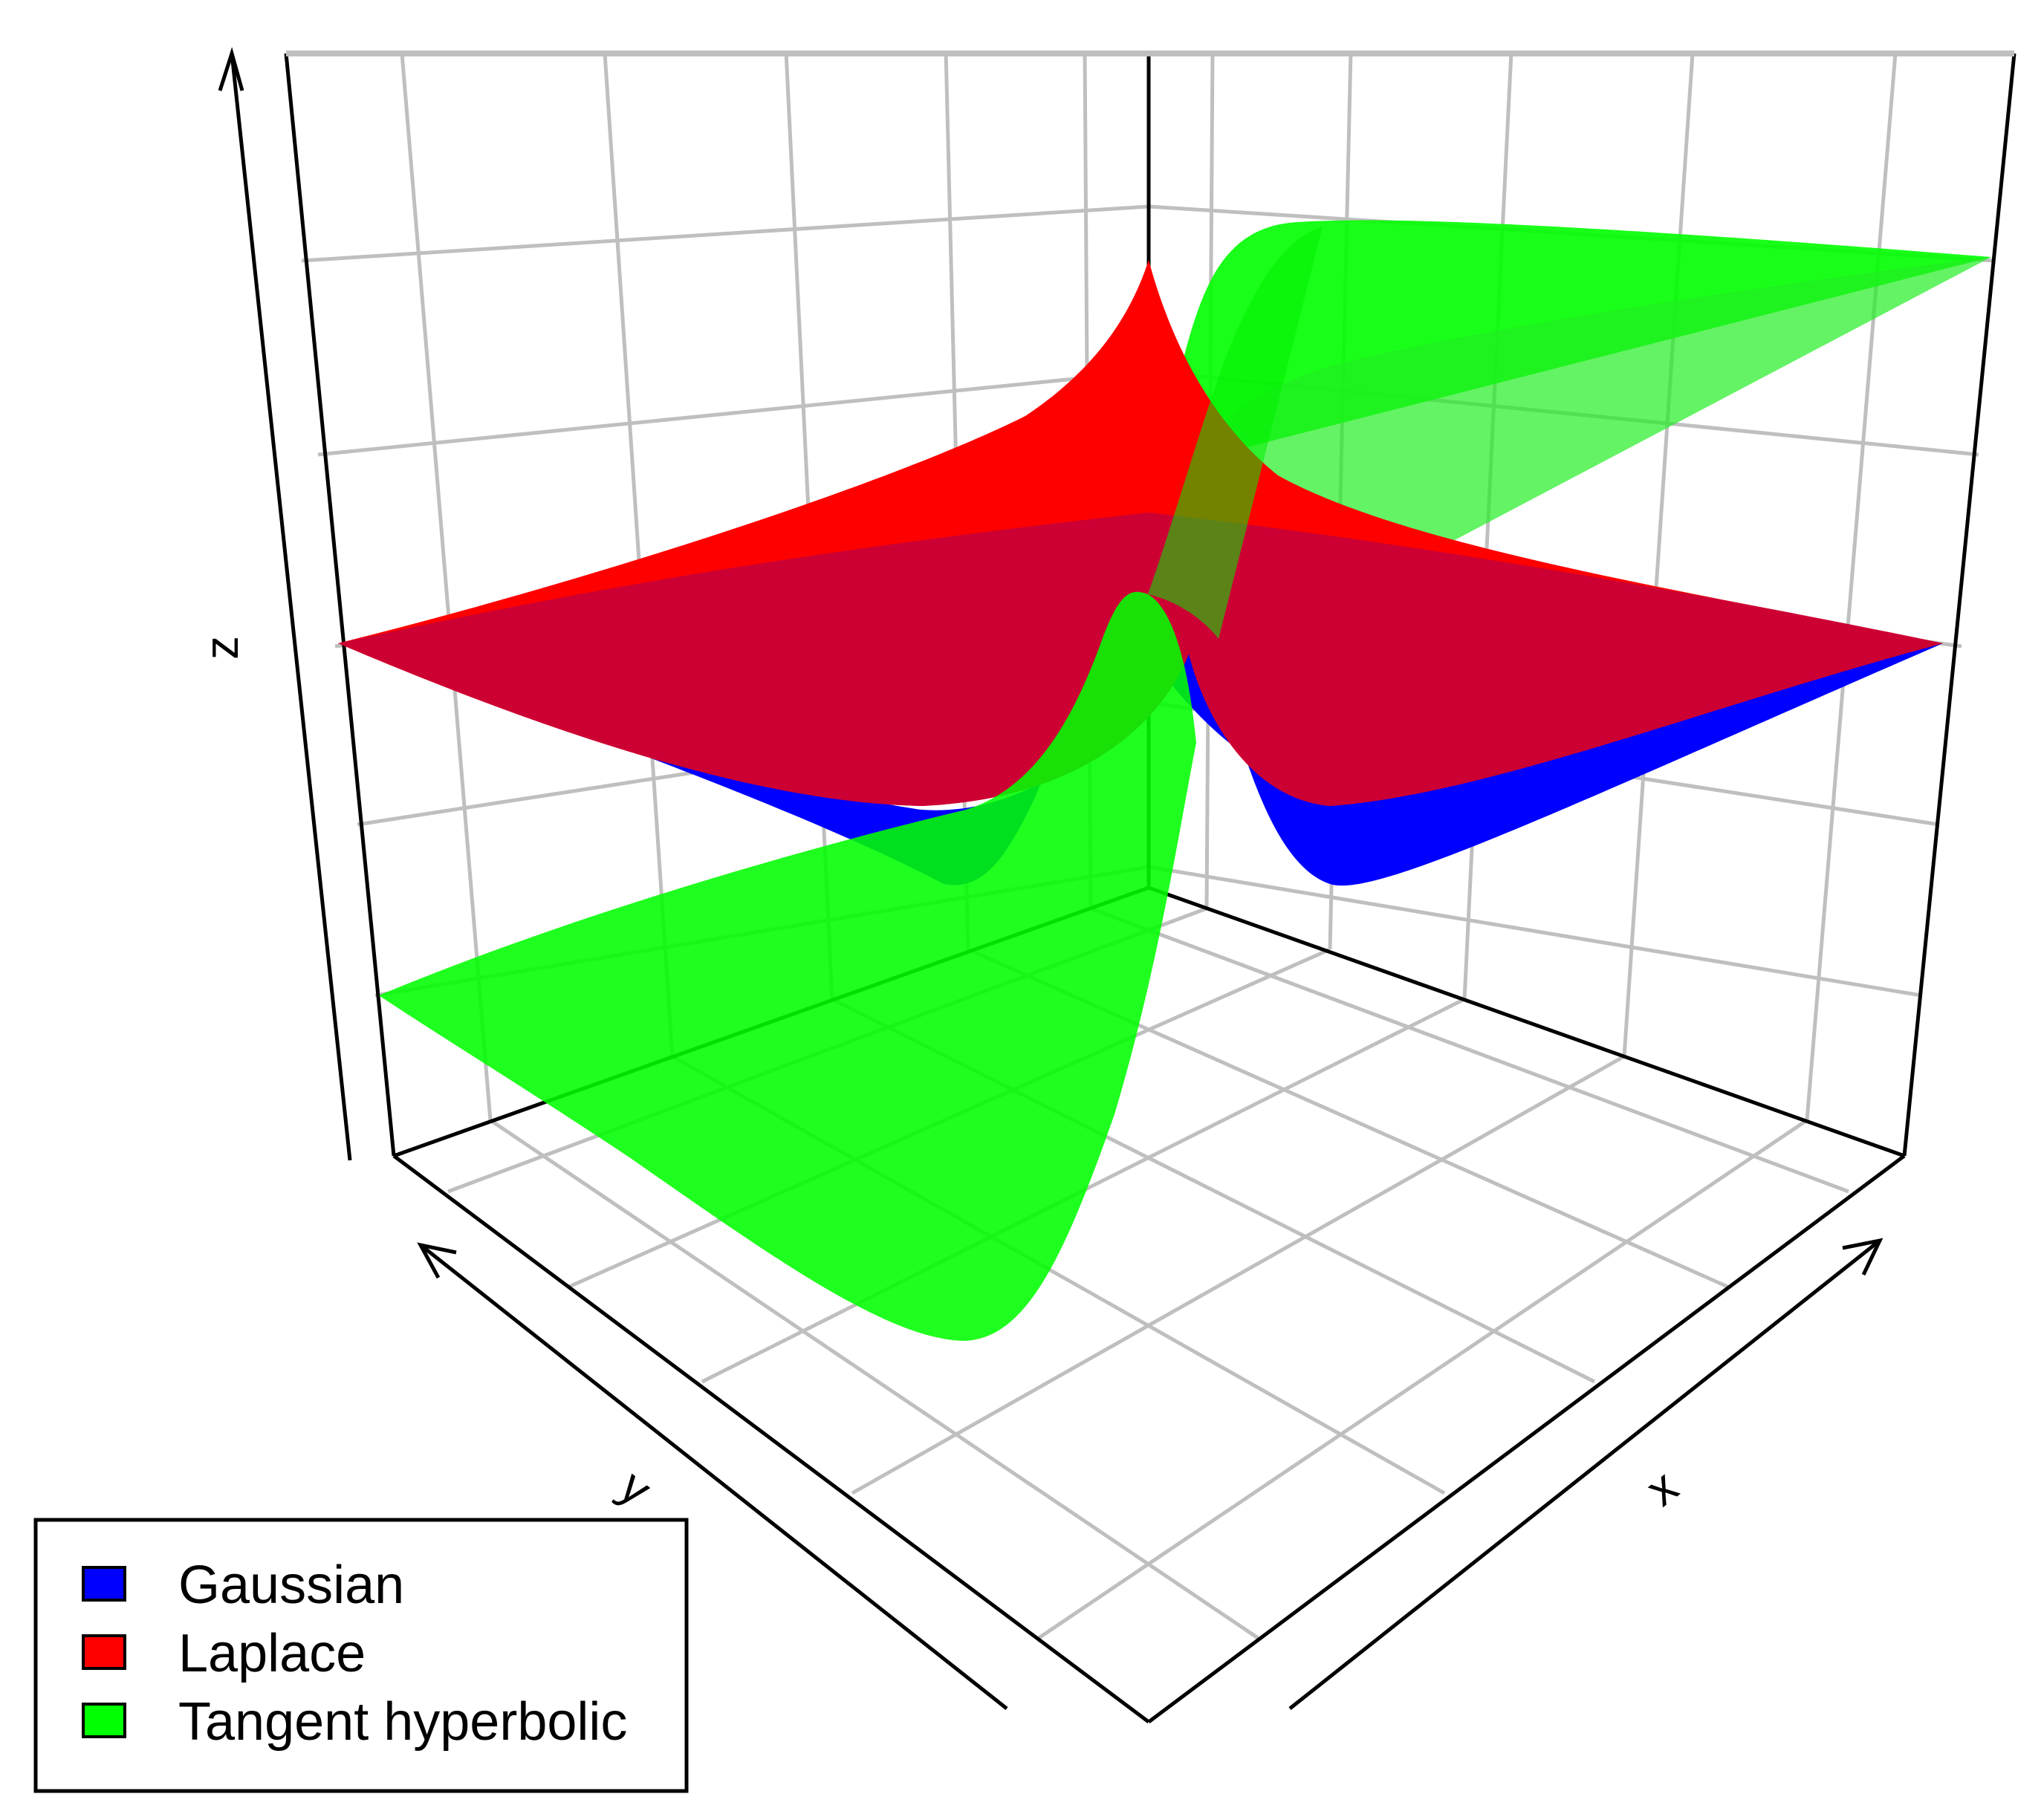  What do you see at coordinates (1662, 1487) in the screenshot?
I see `x-axis-label: x` at bounding box center [1662, 1487].